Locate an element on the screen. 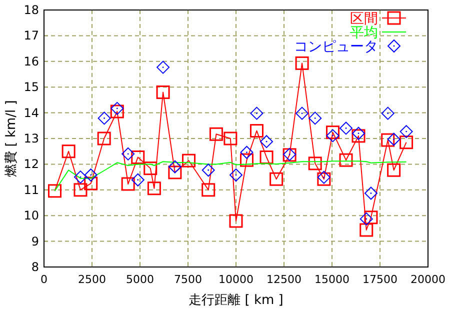 Image resolution: width=450 pixels, height=320 pixels. x-axis-title: 走行距離 [ km ] is located at coordinates (236, 300).